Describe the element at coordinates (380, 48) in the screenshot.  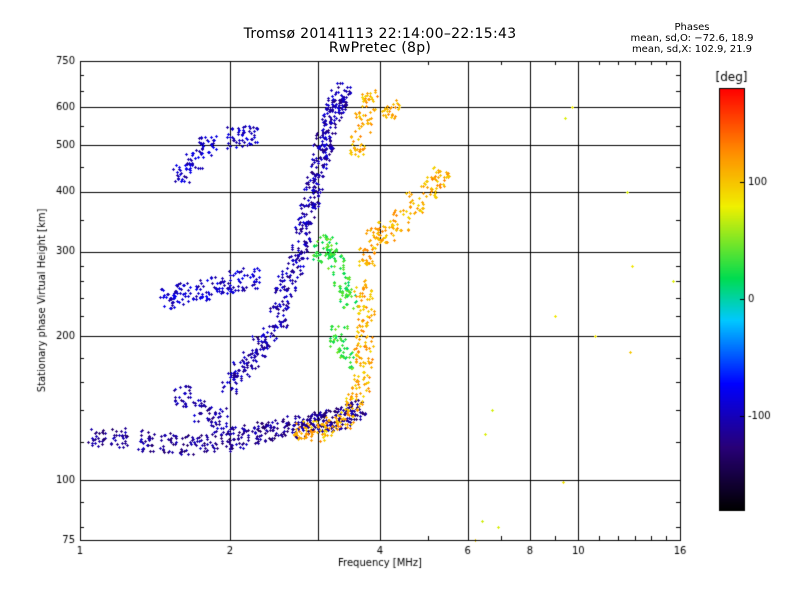
I see `chart-subtitle: RwPretec (8p)` at that location.